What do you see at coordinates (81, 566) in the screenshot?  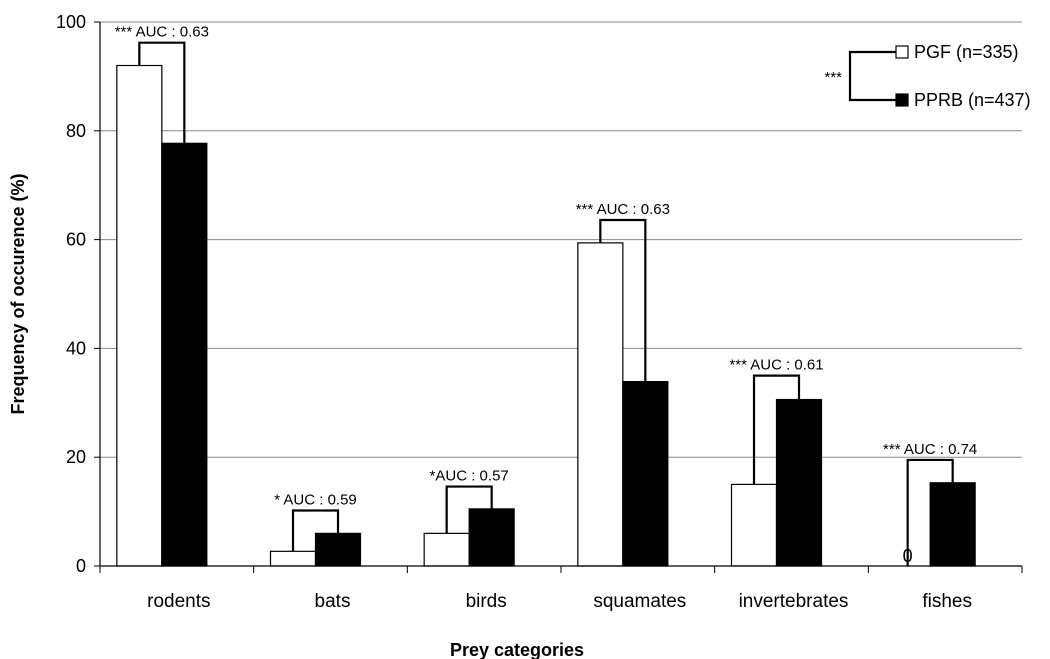 I see `y-tick-label: 0` at bounding box center [81, 566].